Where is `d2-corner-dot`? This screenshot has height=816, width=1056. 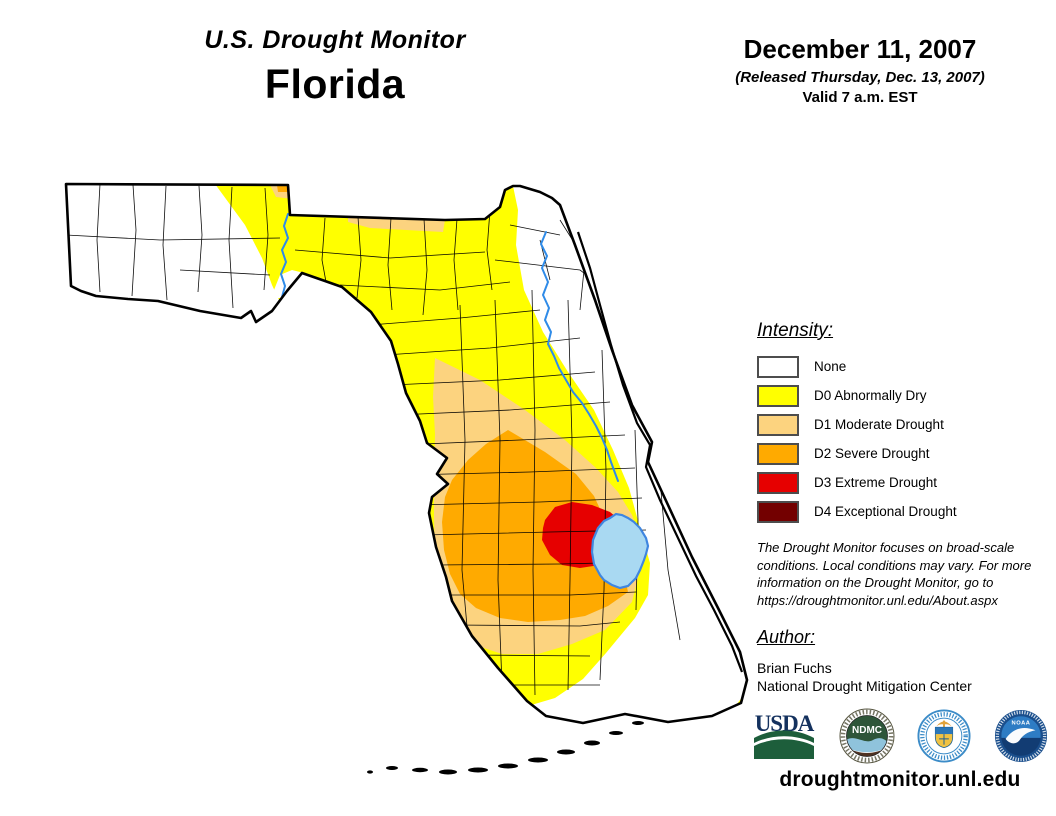
d2-corner-dot is located at coordinates (282, 188).